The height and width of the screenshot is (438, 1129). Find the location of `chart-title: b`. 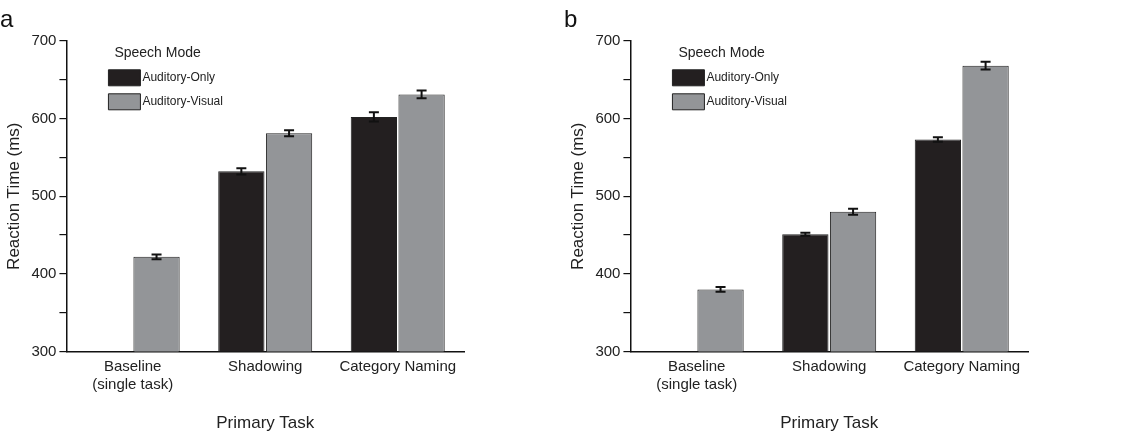

chart-title: b is located at coordinates (571, 19).